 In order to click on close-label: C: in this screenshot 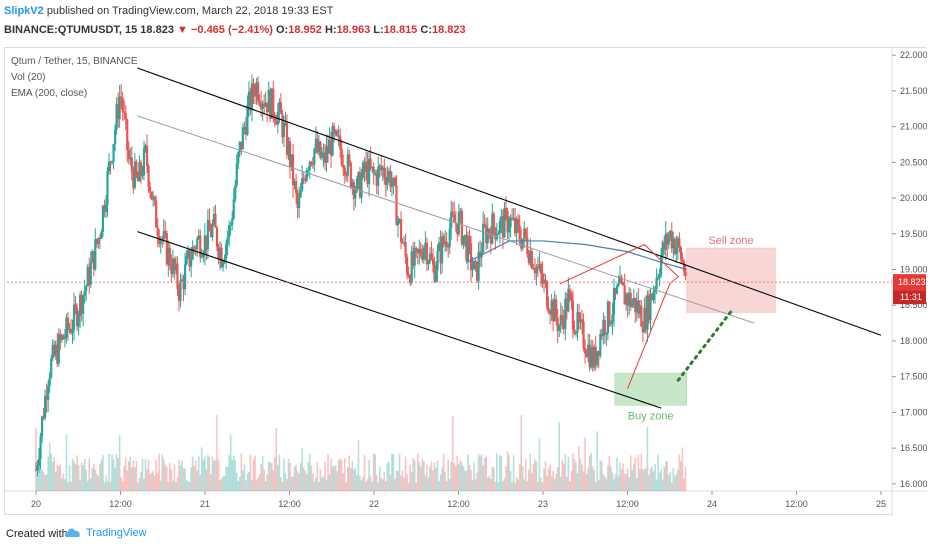, I will do `click(426, 30)`.